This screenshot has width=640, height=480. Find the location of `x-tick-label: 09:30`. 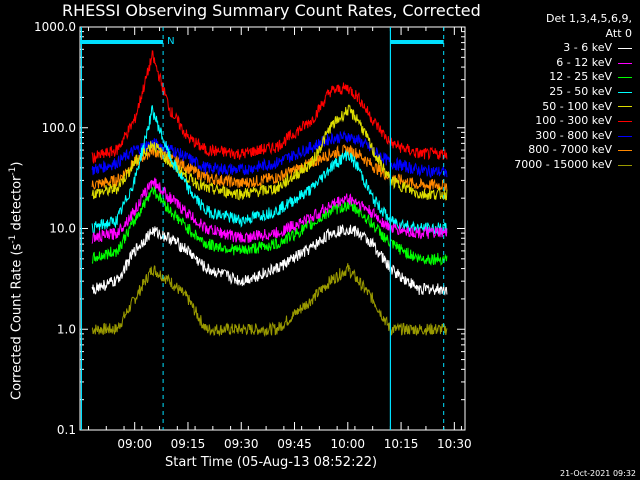

x-tick-label: 09:30 is located at coordinates (241, 444).